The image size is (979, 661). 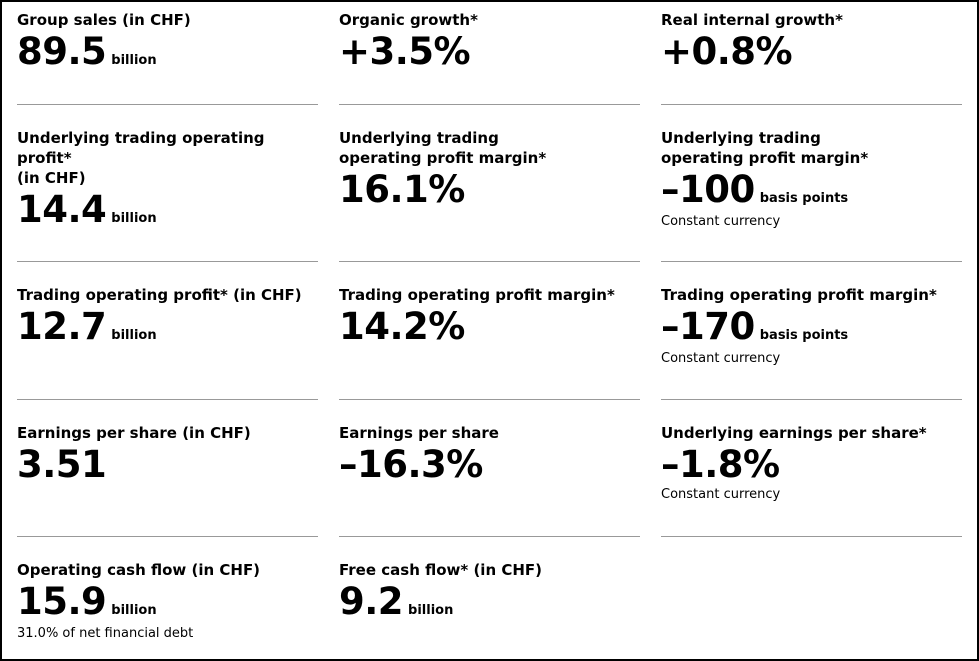 What do you see at coordinates (51, 178) in the screenshot?
I see `label-line: (in CHF)` at bounding box center [51, 178].